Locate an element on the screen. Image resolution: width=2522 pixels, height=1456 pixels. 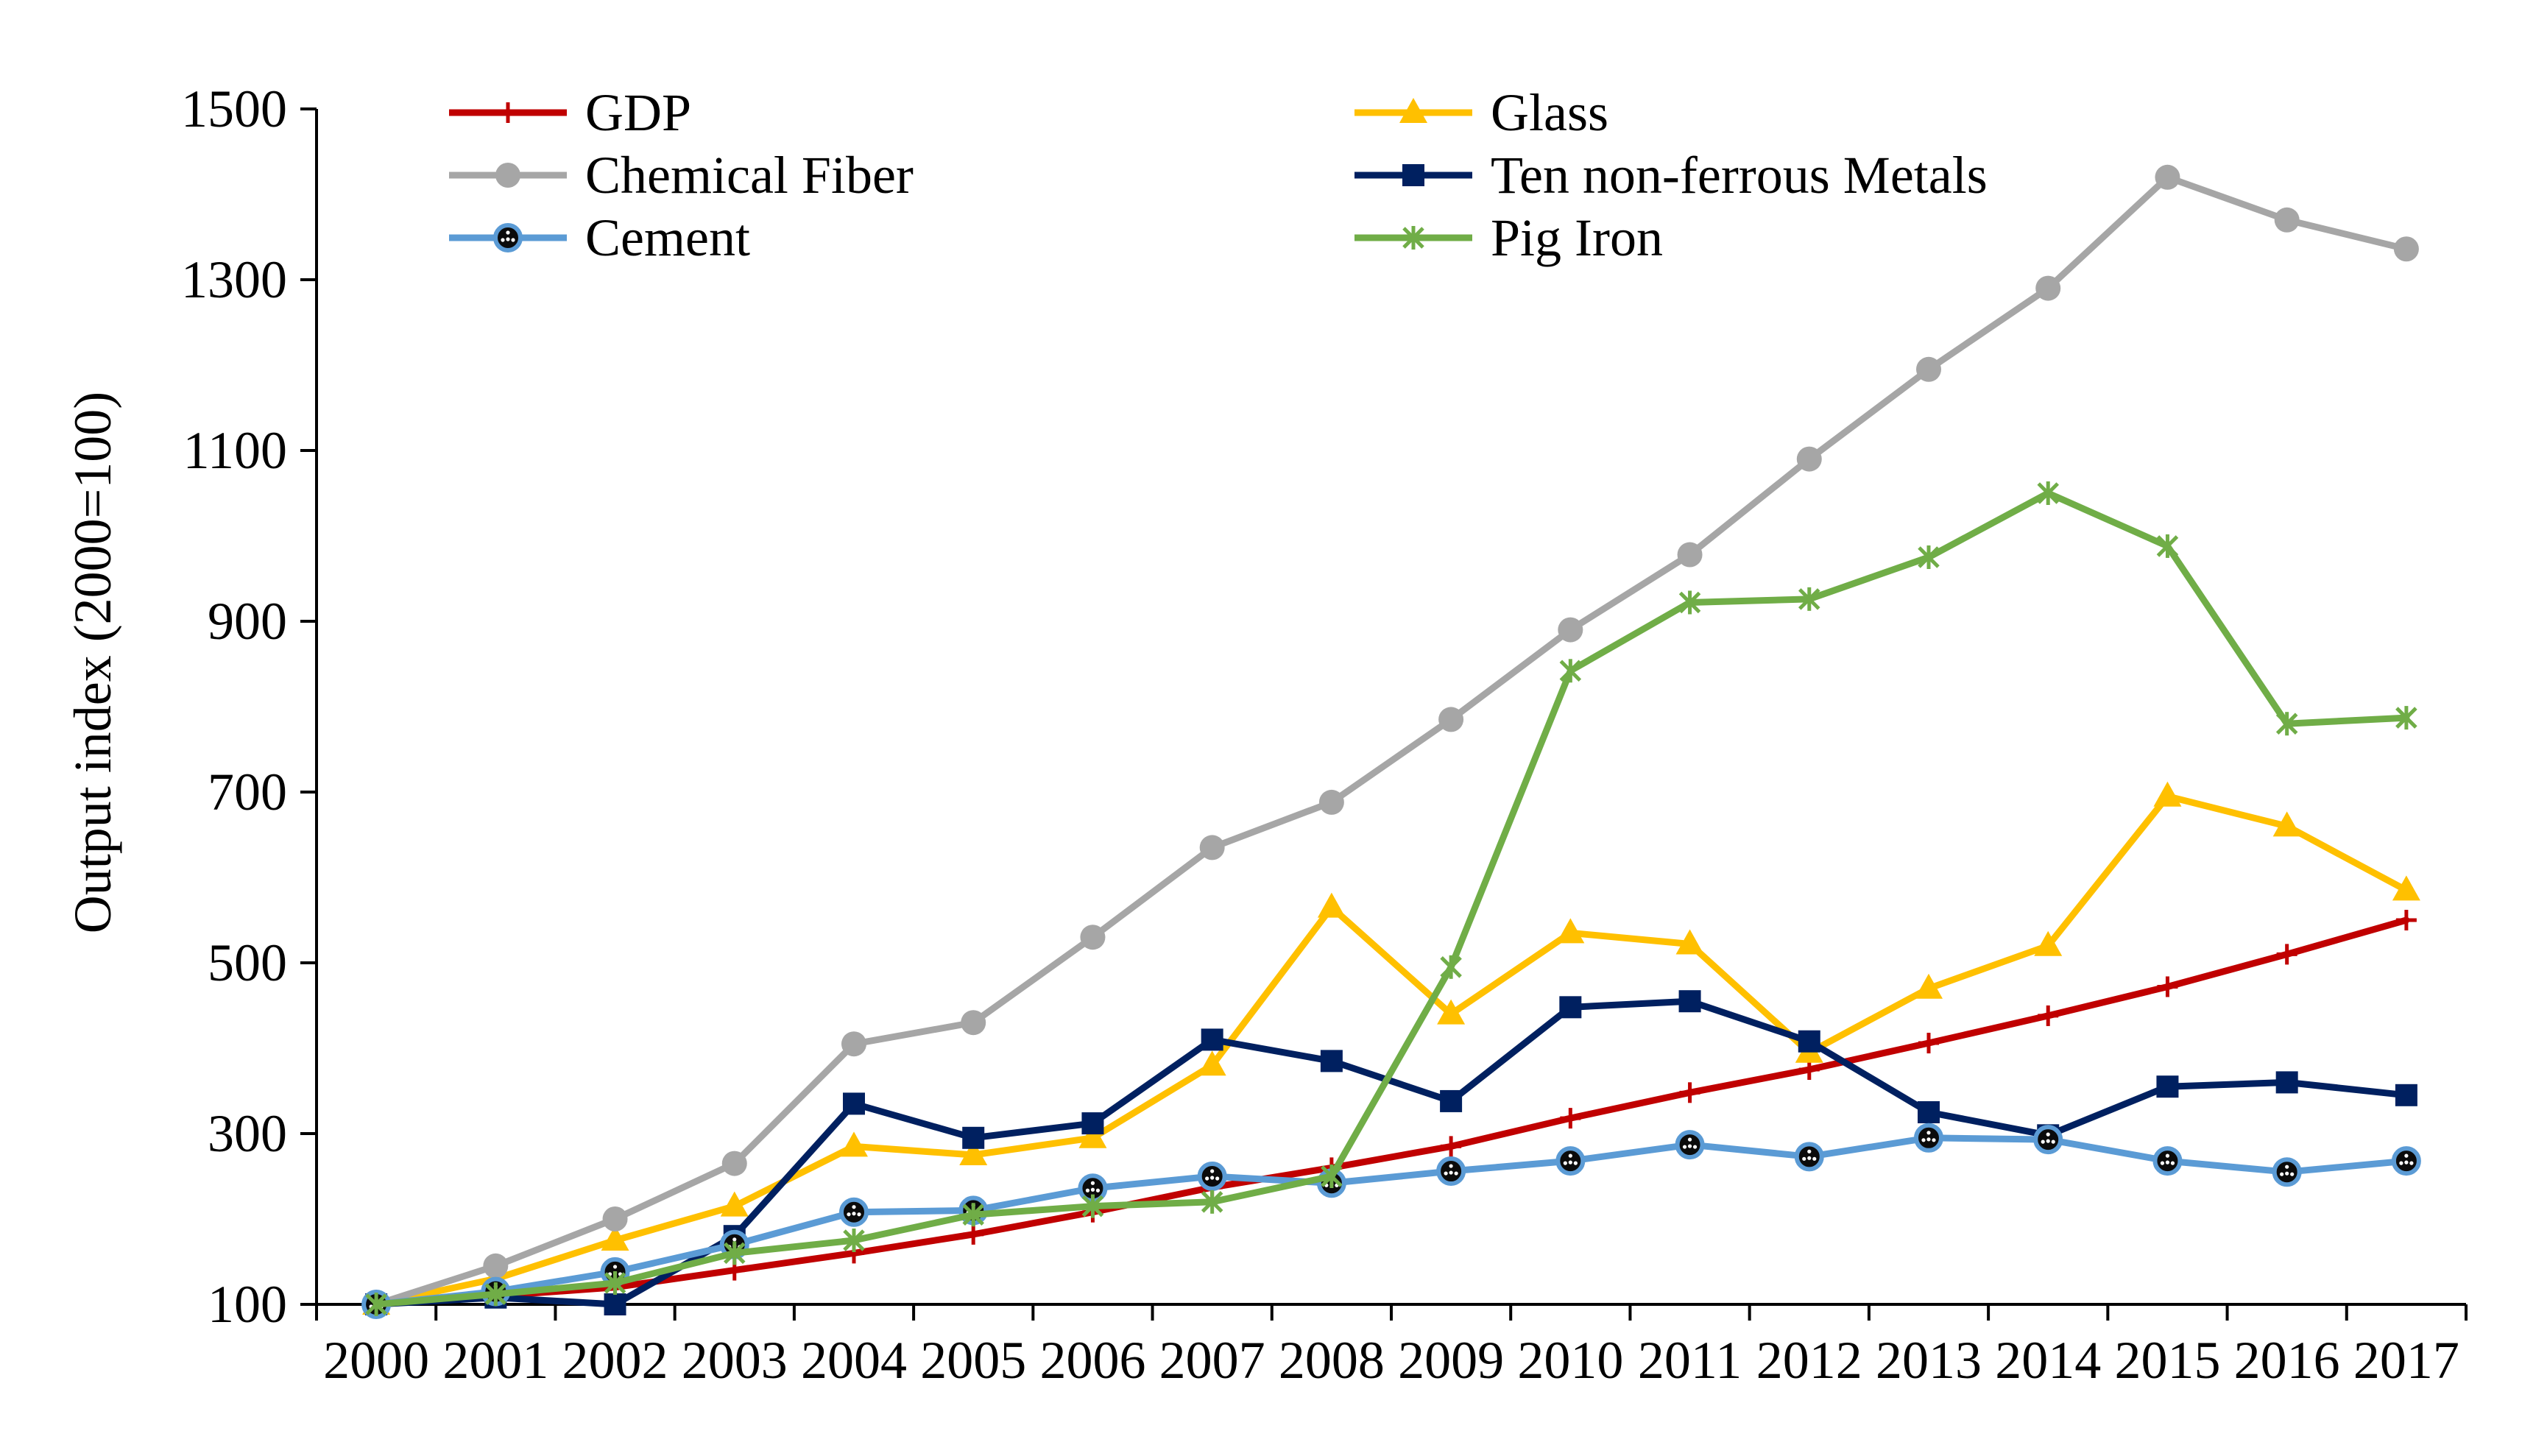
x-tick-label: 2006 is located at coordinates (1092, 1360).